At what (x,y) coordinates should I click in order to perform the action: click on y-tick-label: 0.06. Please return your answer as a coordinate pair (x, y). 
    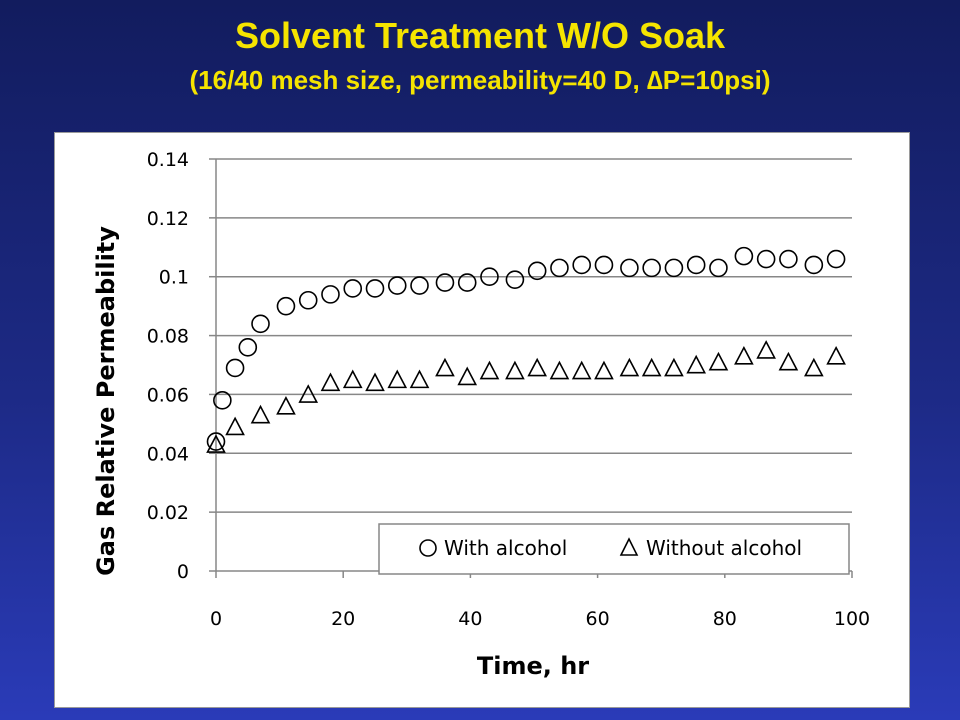
    Looking at the image, I should click on (168, 395).